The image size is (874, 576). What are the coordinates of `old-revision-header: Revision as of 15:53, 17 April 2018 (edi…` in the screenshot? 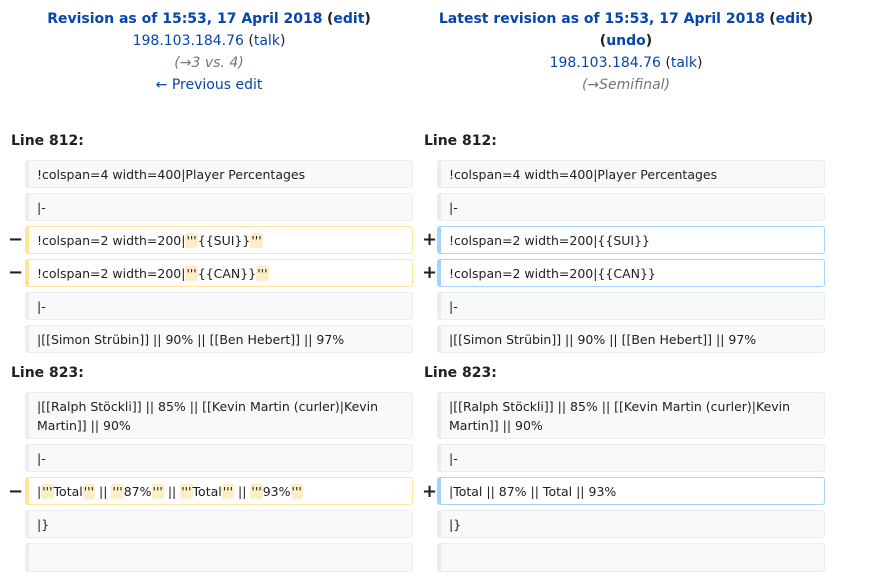 It's located at (209, 52).